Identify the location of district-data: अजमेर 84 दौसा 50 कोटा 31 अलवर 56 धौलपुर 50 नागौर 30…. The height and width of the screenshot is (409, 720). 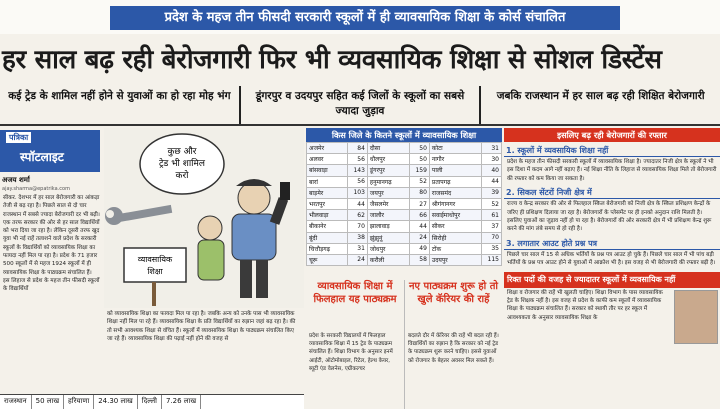
(404, 204).